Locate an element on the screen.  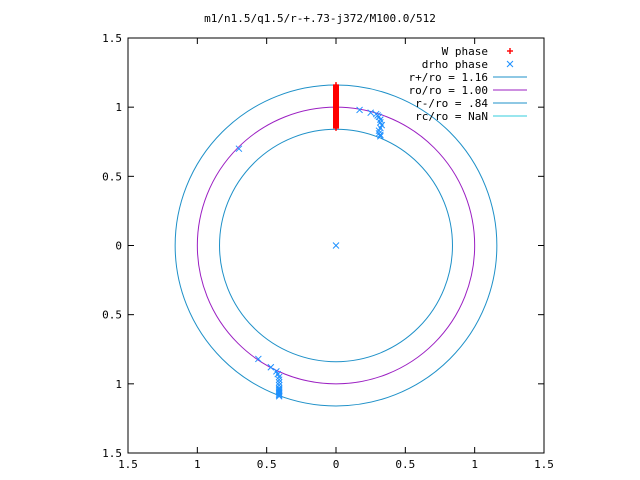
legend-label: ro/ro = 1.00 is located at coordinates (448, 90).